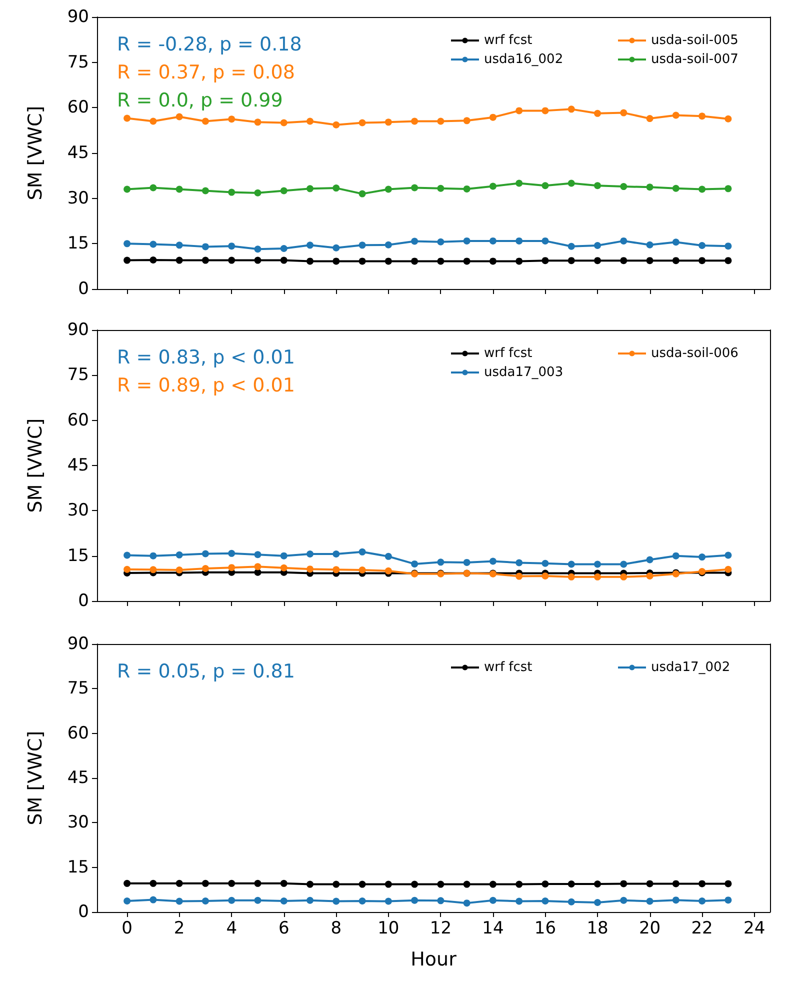 This screenshot has width=789, height=986. What do you see at coordinates (694, 353) in the screenshot?
I see `legend-label: usda-soil-006` at bounding box center [694, 353].